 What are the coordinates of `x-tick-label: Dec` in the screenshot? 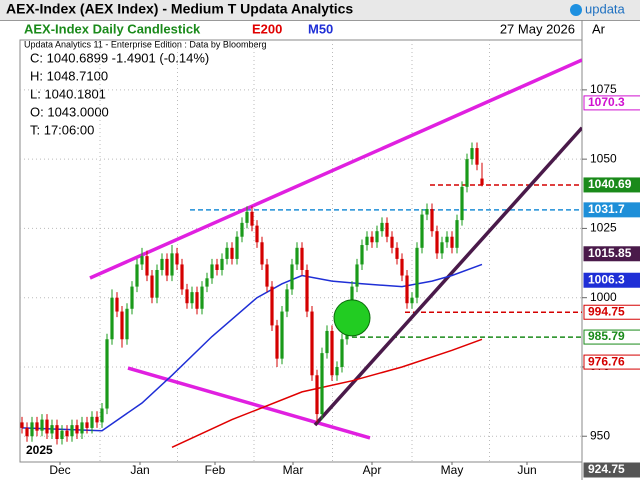 It's located at (59, 470).